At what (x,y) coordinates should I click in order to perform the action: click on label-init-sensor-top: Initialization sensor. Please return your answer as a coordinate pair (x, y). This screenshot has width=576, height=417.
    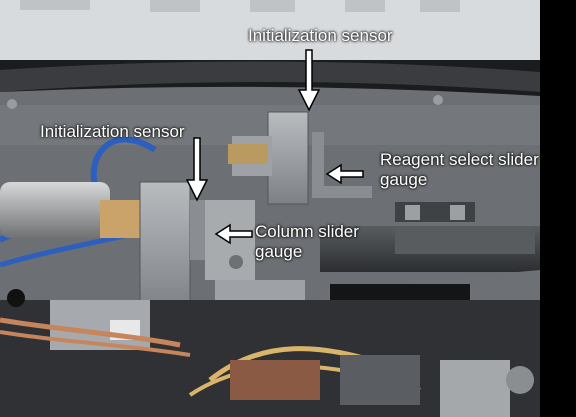
    Looking at the image, I should click on (320, 35).